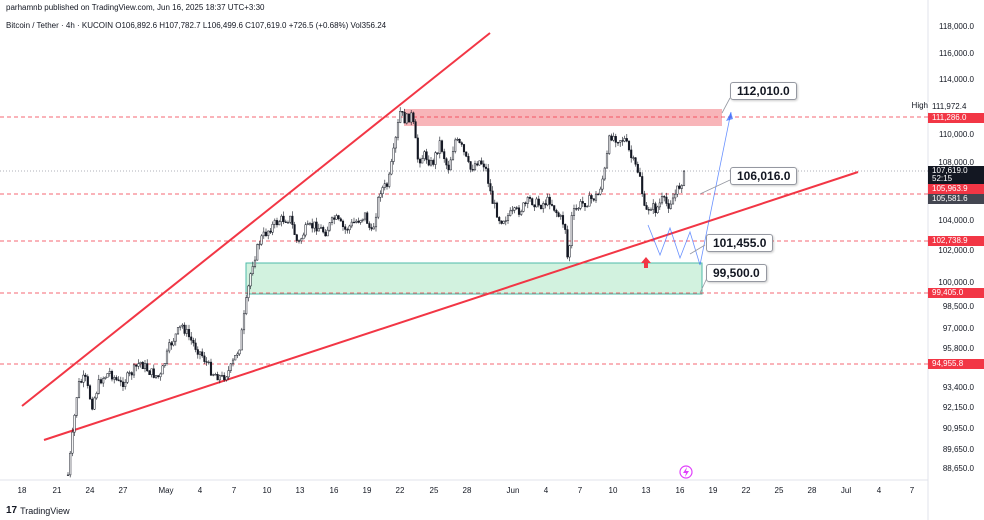 Image resolution: width=984 pixels, height=520 pixels. I want to click on time-axis-label: 24, so click(90, 490).